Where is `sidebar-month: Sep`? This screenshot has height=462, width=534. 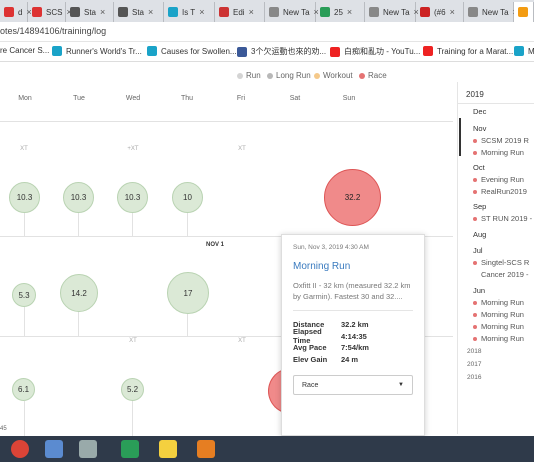
sidebar-month: Sep is located at coordinates (479, 206).